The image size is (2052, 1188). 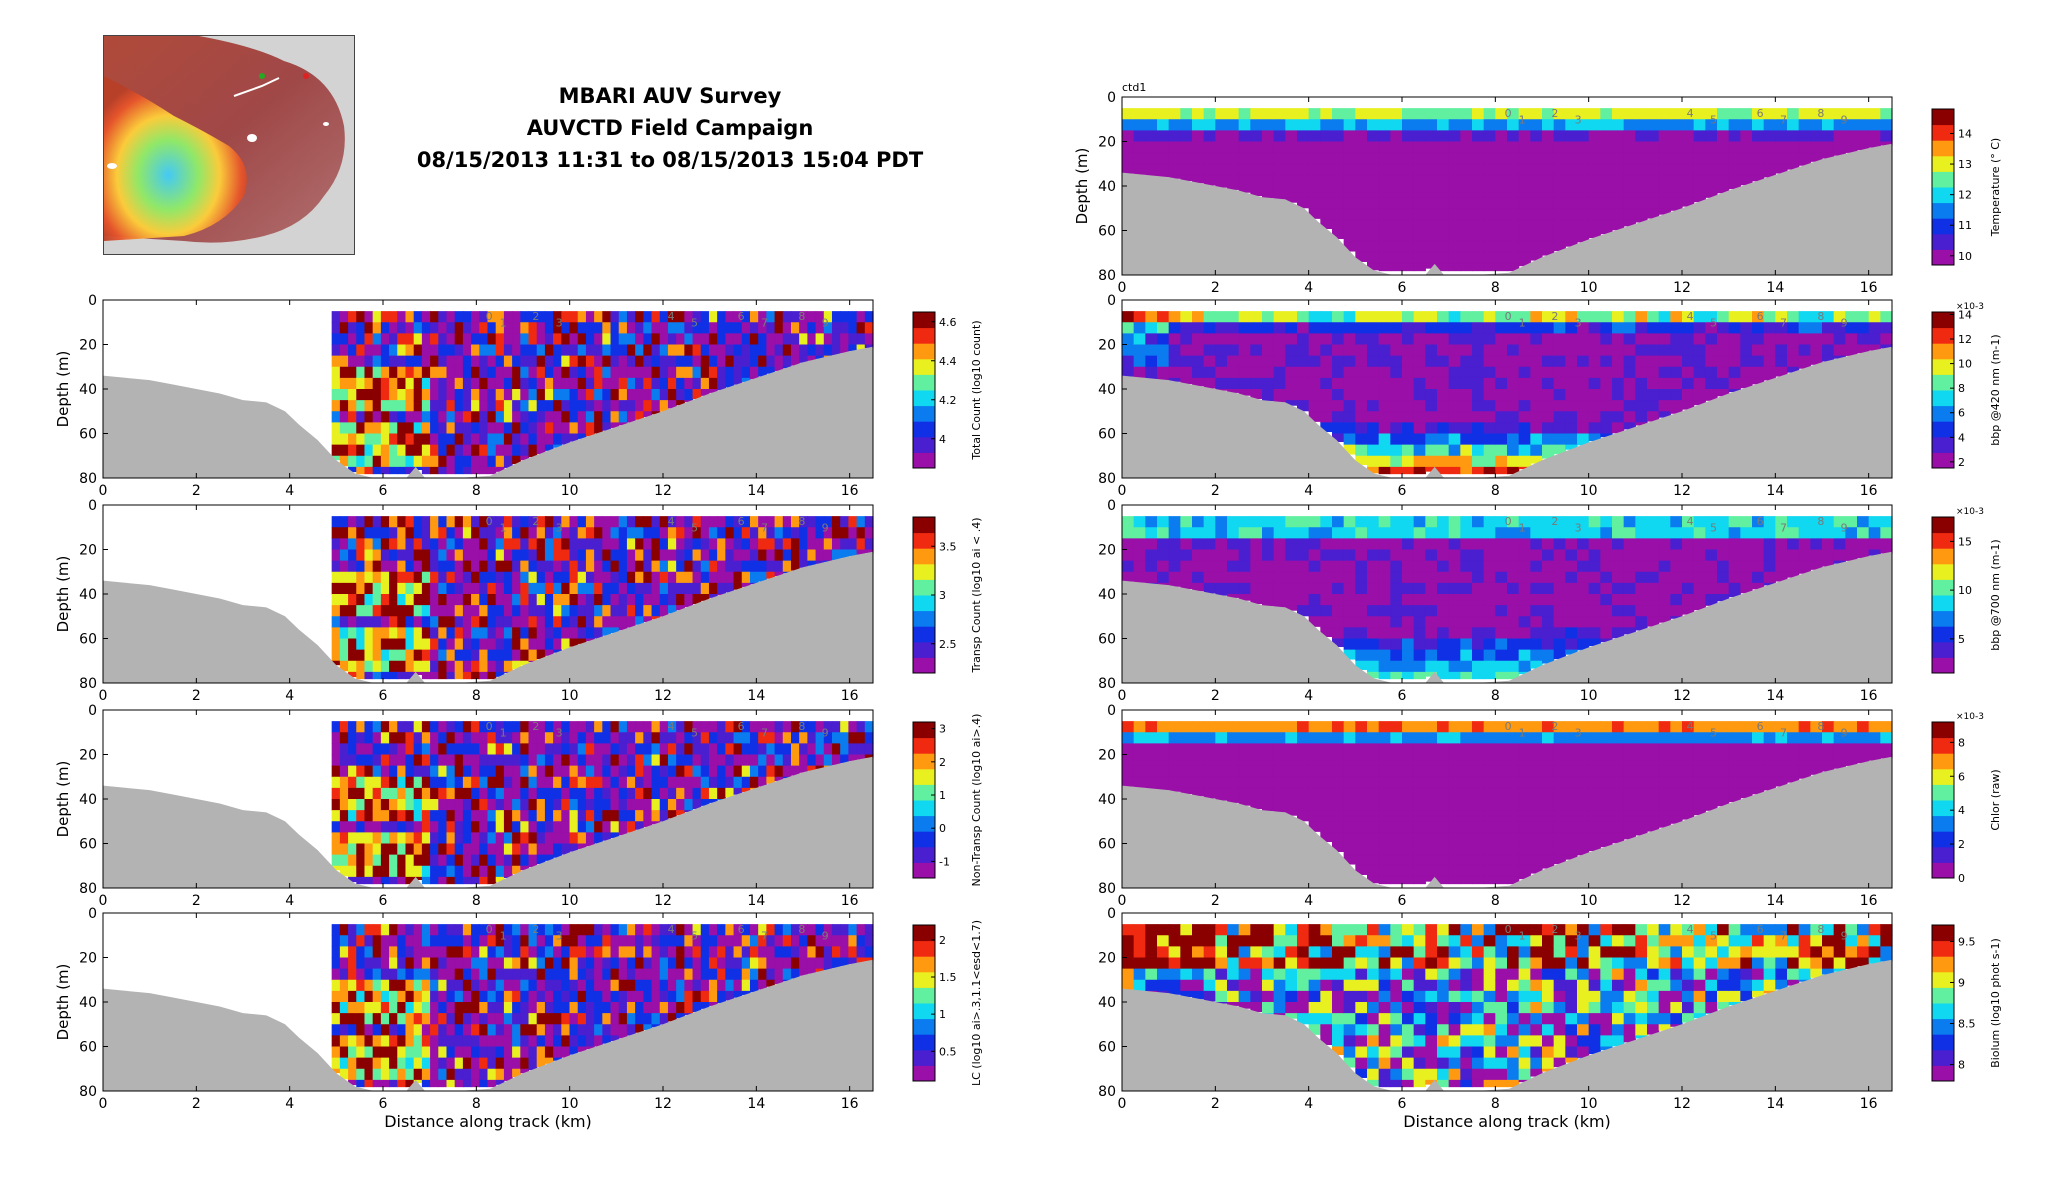 I want to click on x-tick-label: 0, so click(x=1122, y=491).